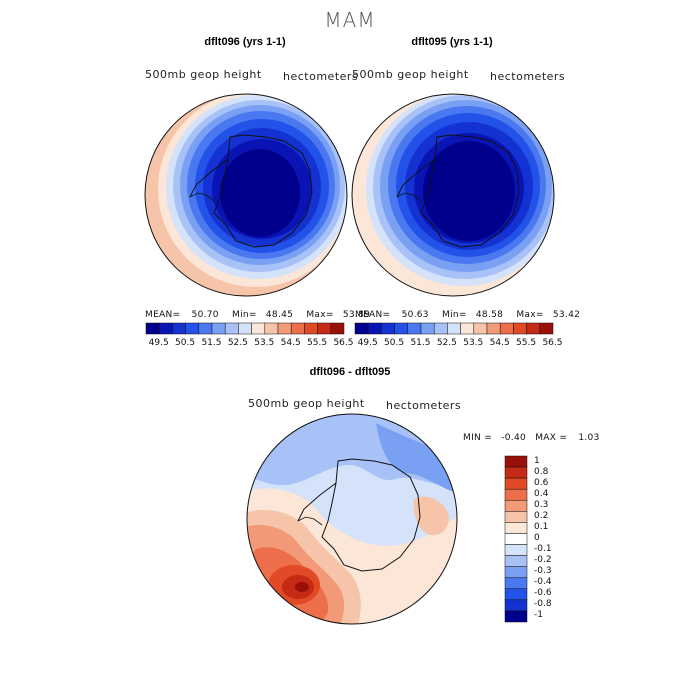 The width and height of the screenshot is (700, 700). I want to click on diff-colorbar-tick-label: -0.3, so click(543, 571).